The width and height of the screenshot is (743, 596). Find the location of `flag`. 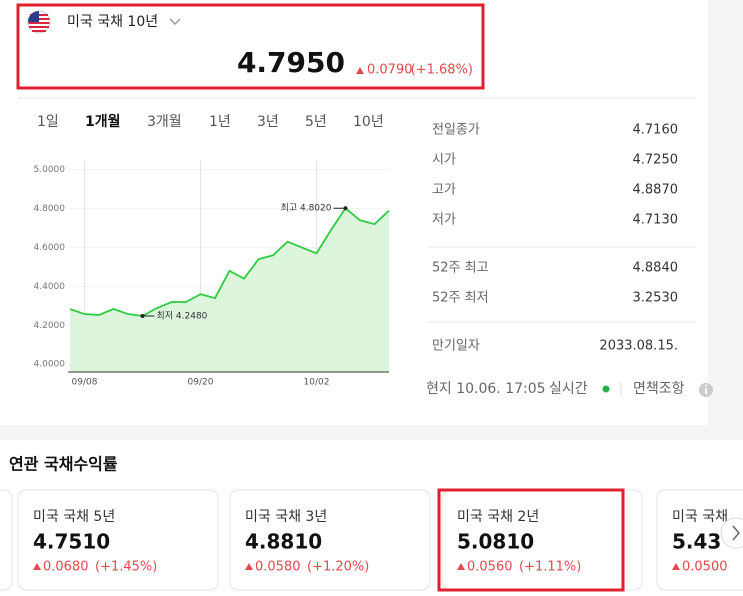

flag is located at coordinates (39, 22).